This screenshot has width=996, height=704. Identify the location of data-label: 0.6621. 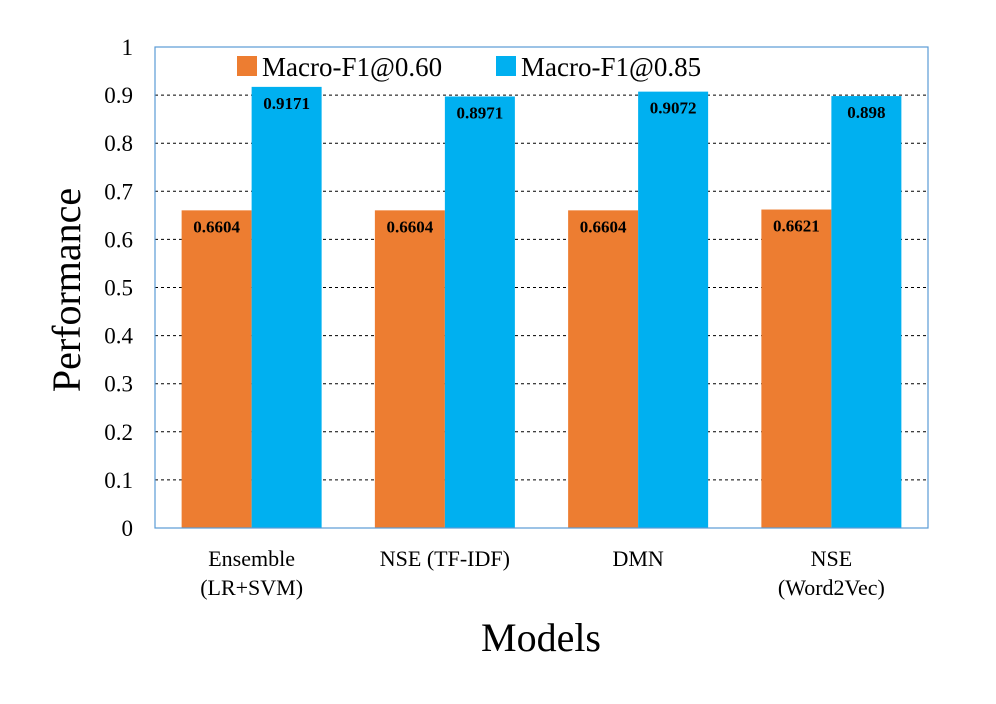
(796, 226).